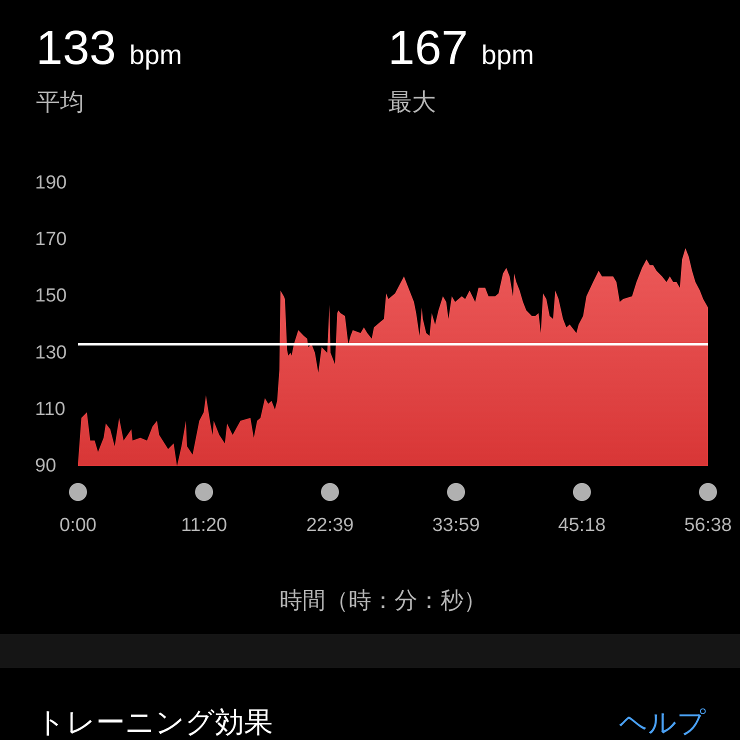  I want to click on x-tick-label: 33:59, so click(456, 525).